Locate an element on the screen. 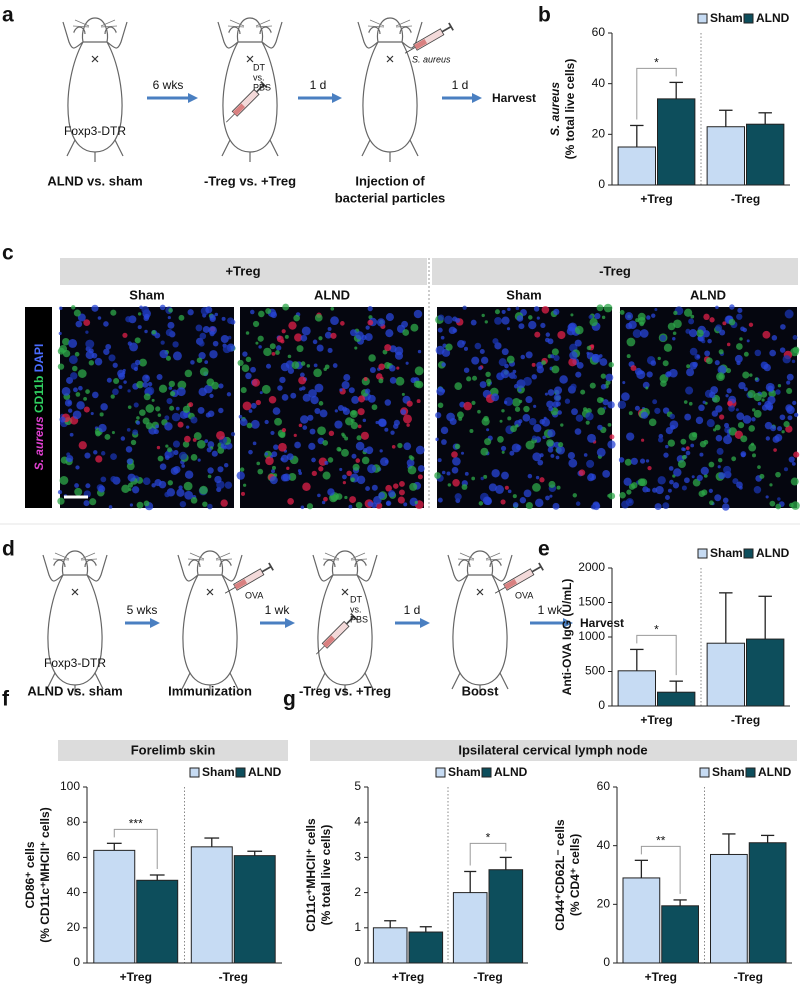  bar is located at coordinates (211, 905).